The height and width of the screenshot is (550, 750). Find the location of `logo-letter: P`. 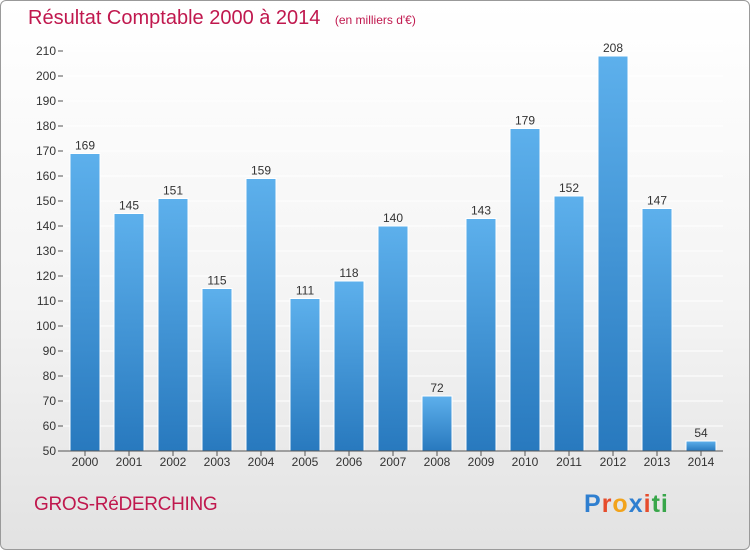

logo-letter: P is located at coordinates (593, 504).